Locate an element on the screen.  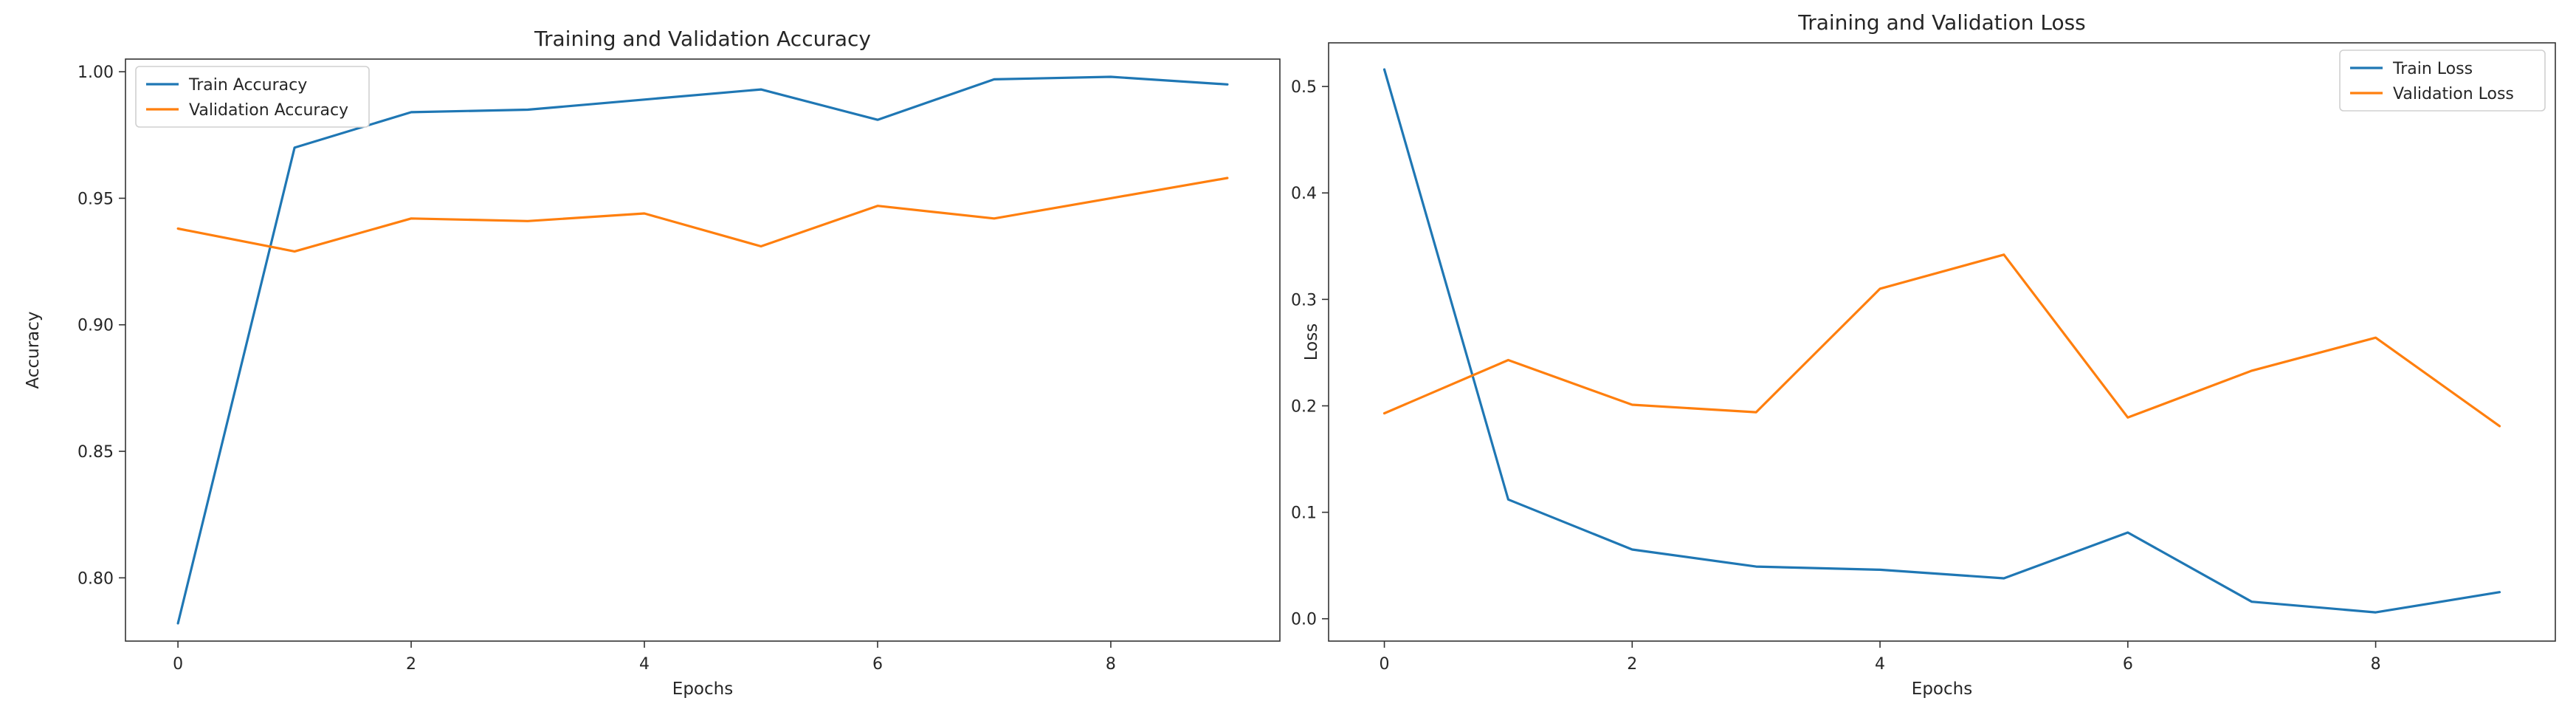
legend: Train Accuracy Validation Accuracy is located at coordinates (253, 97).